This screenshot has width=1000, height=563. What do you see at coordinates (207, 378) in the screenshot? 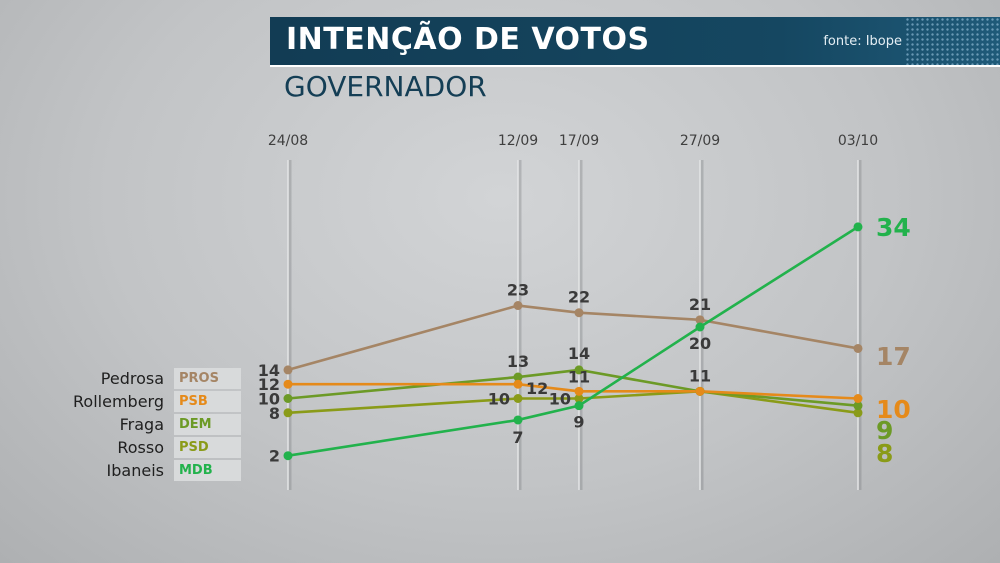
I see `legend-party-tag: PROS` at bounding box center [207, 378].